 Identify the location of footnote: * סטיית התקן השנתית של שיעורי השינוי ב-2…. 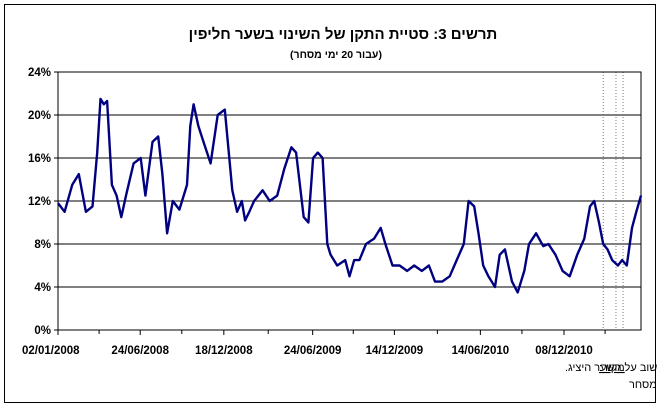
(643, 384).